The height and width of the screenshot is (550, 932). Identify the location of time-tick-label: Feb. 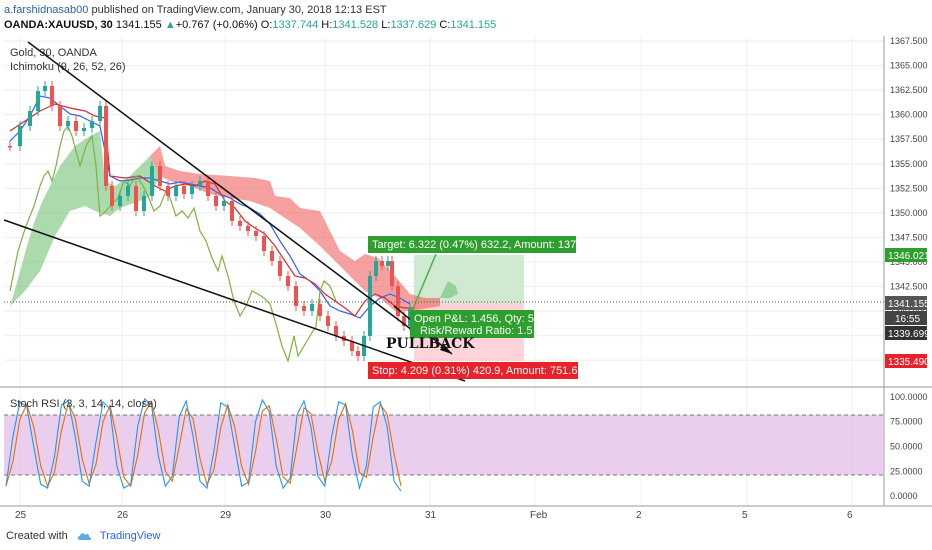
(539, 515).